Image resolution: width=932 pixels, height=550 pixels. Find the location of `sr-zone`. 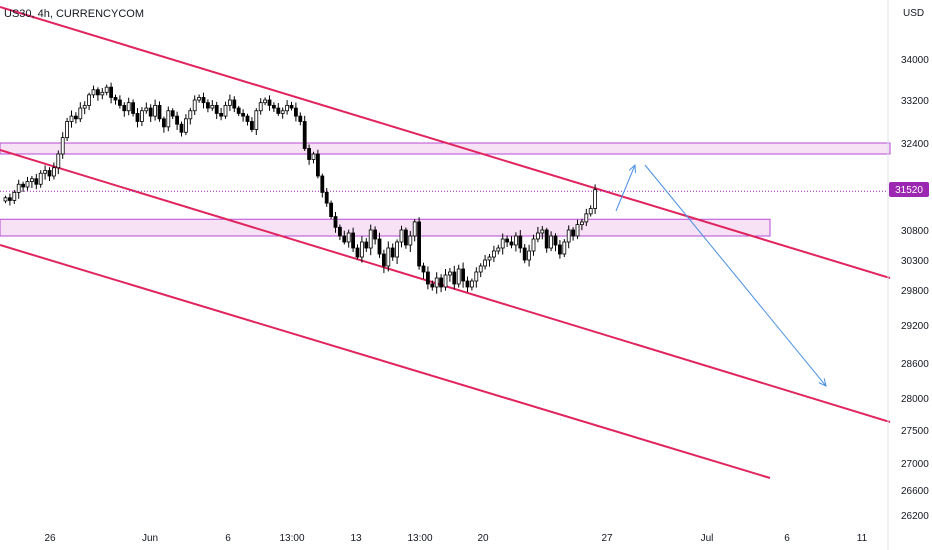

sr-zone is located at coordinates (385, 227).